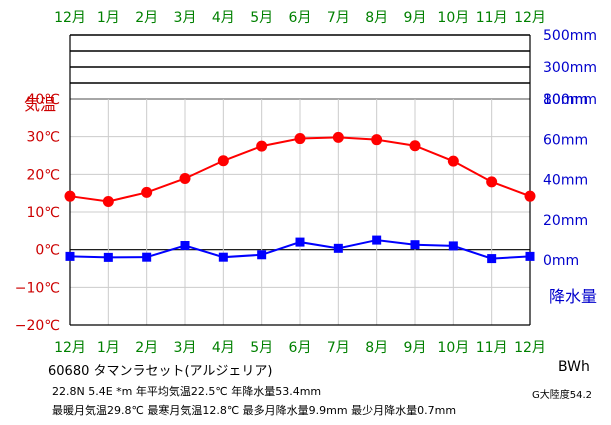  What do you see at coordinates (561, 261) in the screenshot?
I see `precip-tick-label: 0mm` at bounding box center [561, 261].